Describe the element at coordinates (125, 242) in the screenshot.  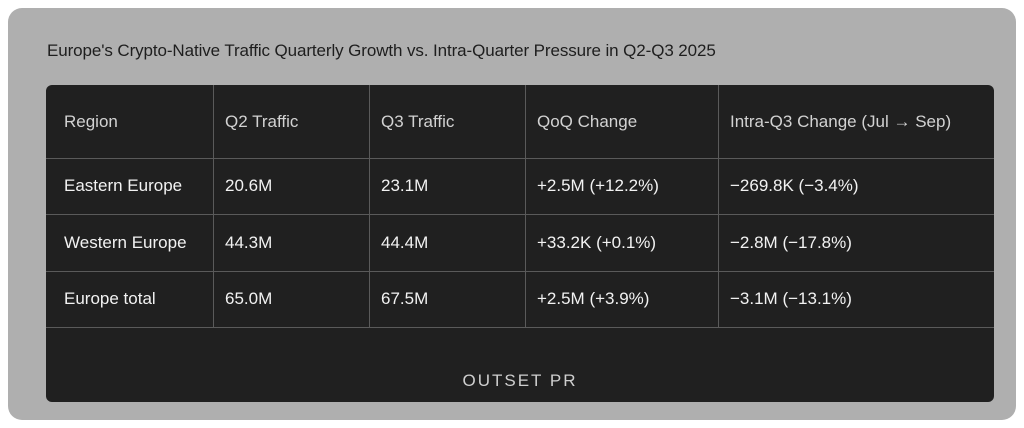
I see `table-cell: Western Europe` at that location.